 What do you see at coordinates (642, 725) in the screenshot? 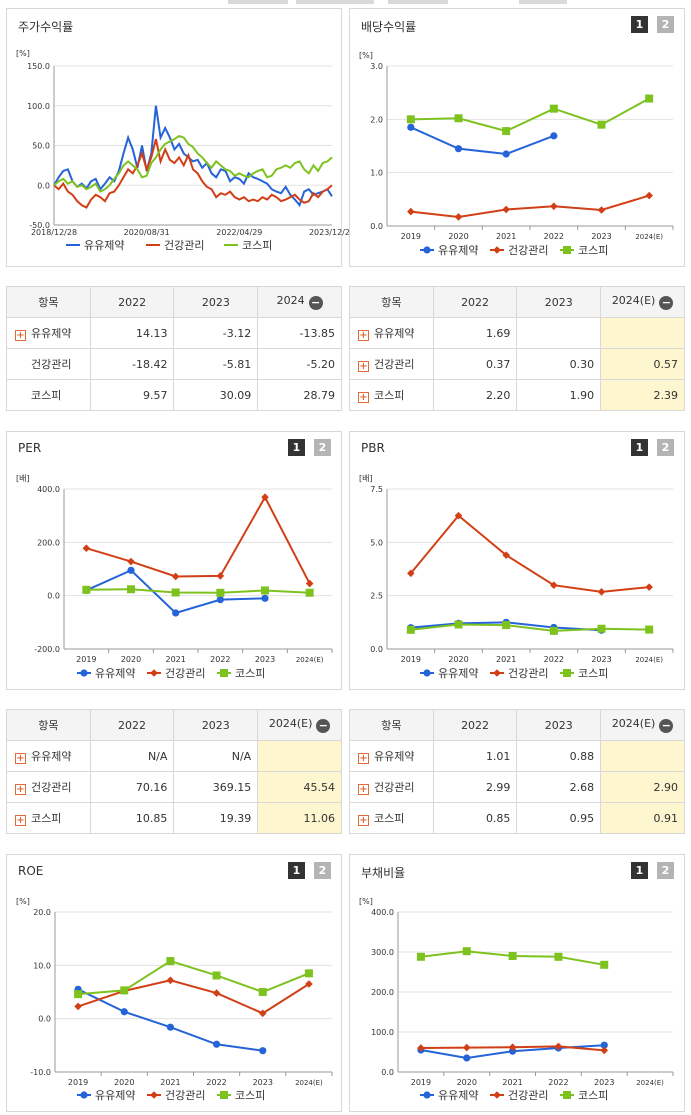
I see `column-header: 2024(E) −` at bounding box center [642, 725].